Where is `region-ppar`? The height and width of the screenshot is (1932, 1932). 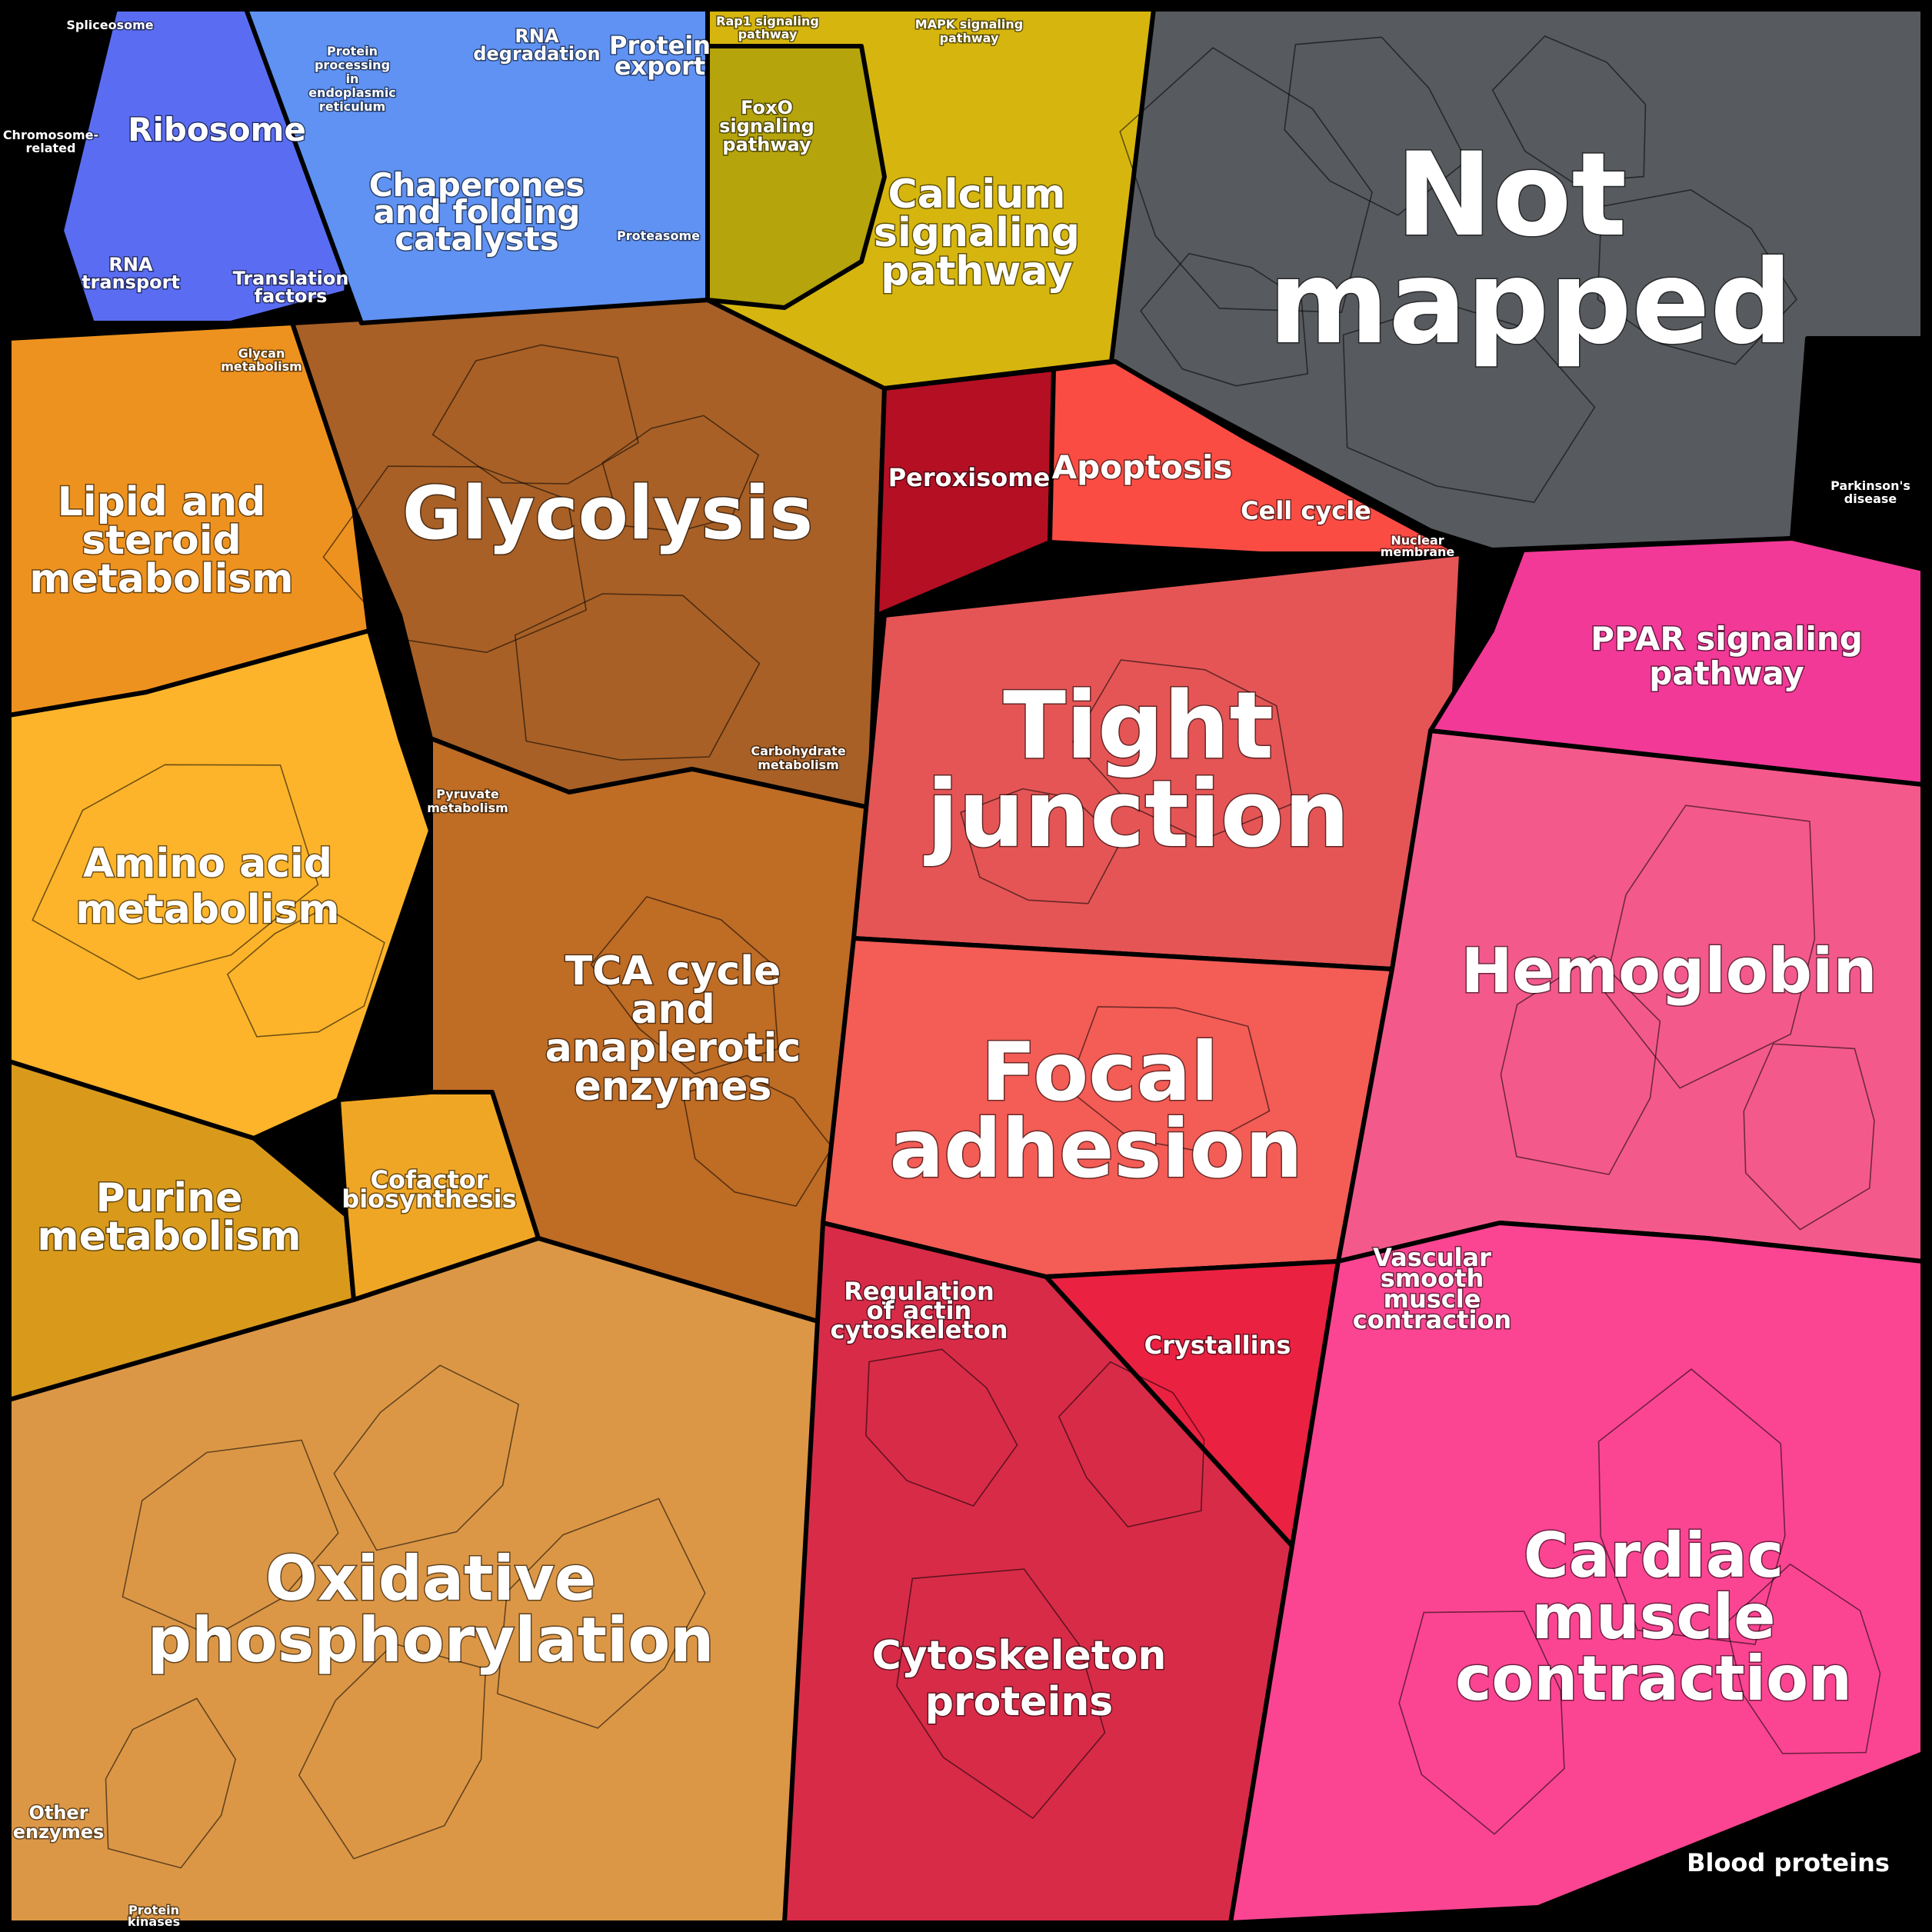
region-ppar is located at coordinates (1676, 661).